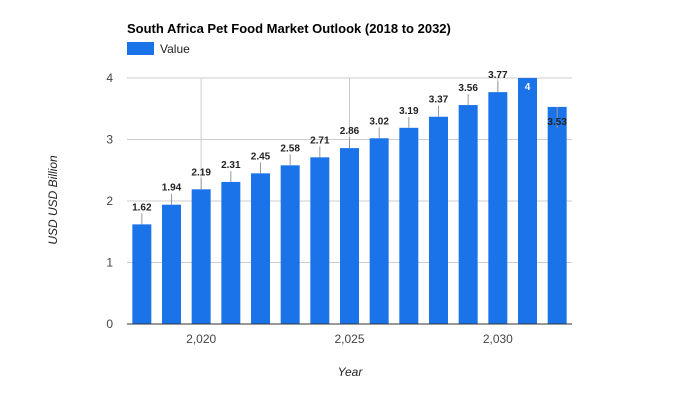 The width and height of the screenshot is (700, 400). Describe the element at coordinates (409, 111) in the screenshot. I see `data-label-2027: 3.19` at that location.